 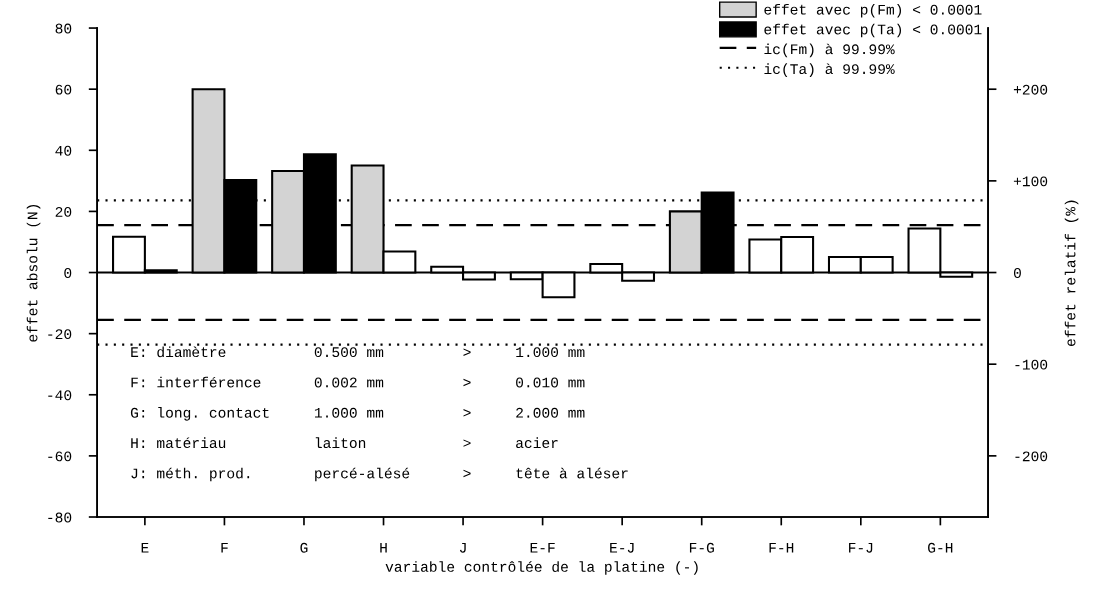 I want to click on legend-label: ic(Fm) à 99.99%, so click(x=829, y=50).